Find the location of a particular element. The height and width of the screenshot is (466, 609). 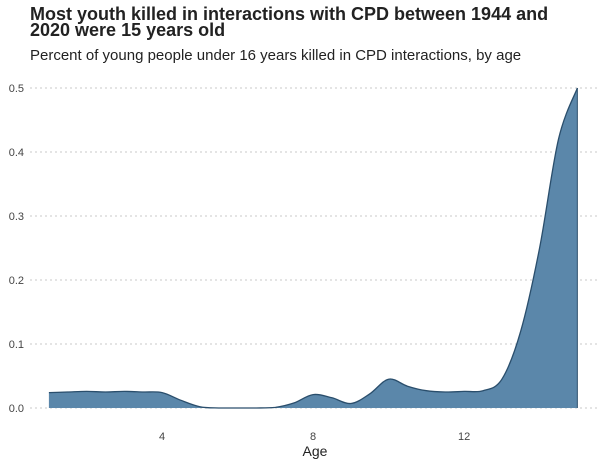

y-tick-label: 0.1 is located at coordinates (16, 345).